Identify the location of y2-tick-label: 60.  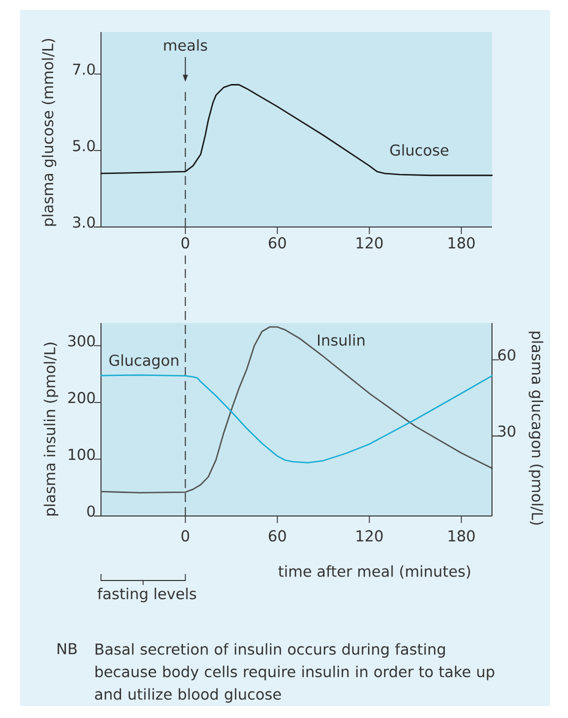
(507, 355).